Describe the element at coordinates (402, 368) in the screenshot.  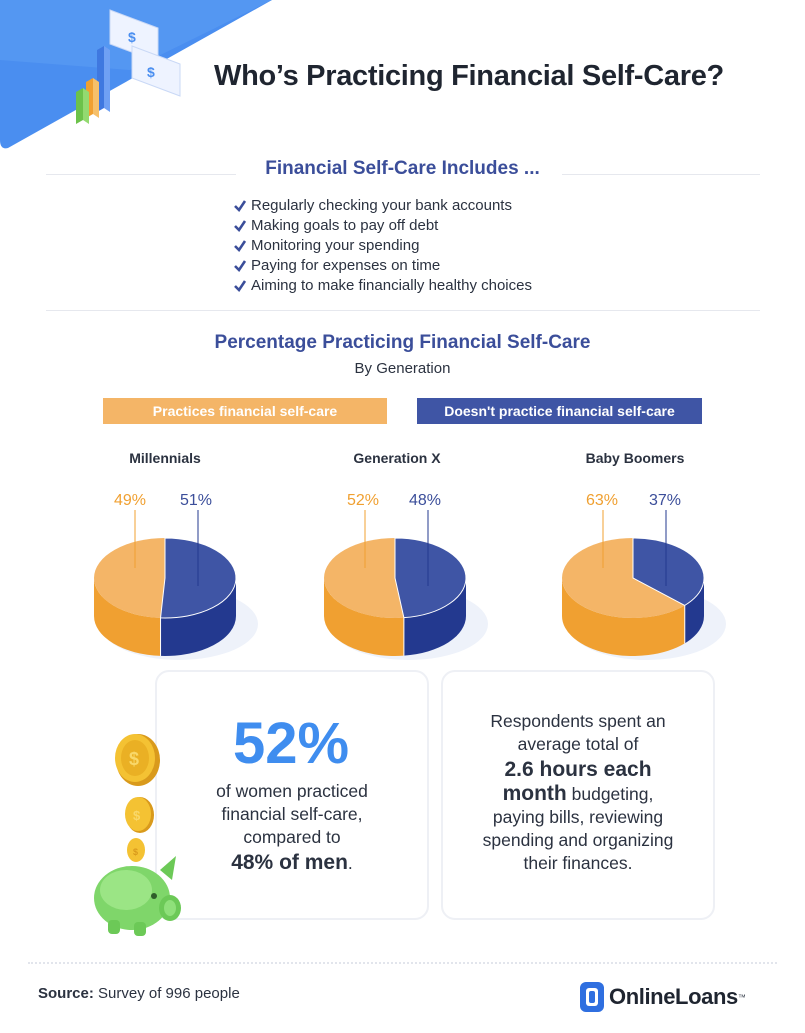
I see `chart-subtitle: By Generation` at that location.